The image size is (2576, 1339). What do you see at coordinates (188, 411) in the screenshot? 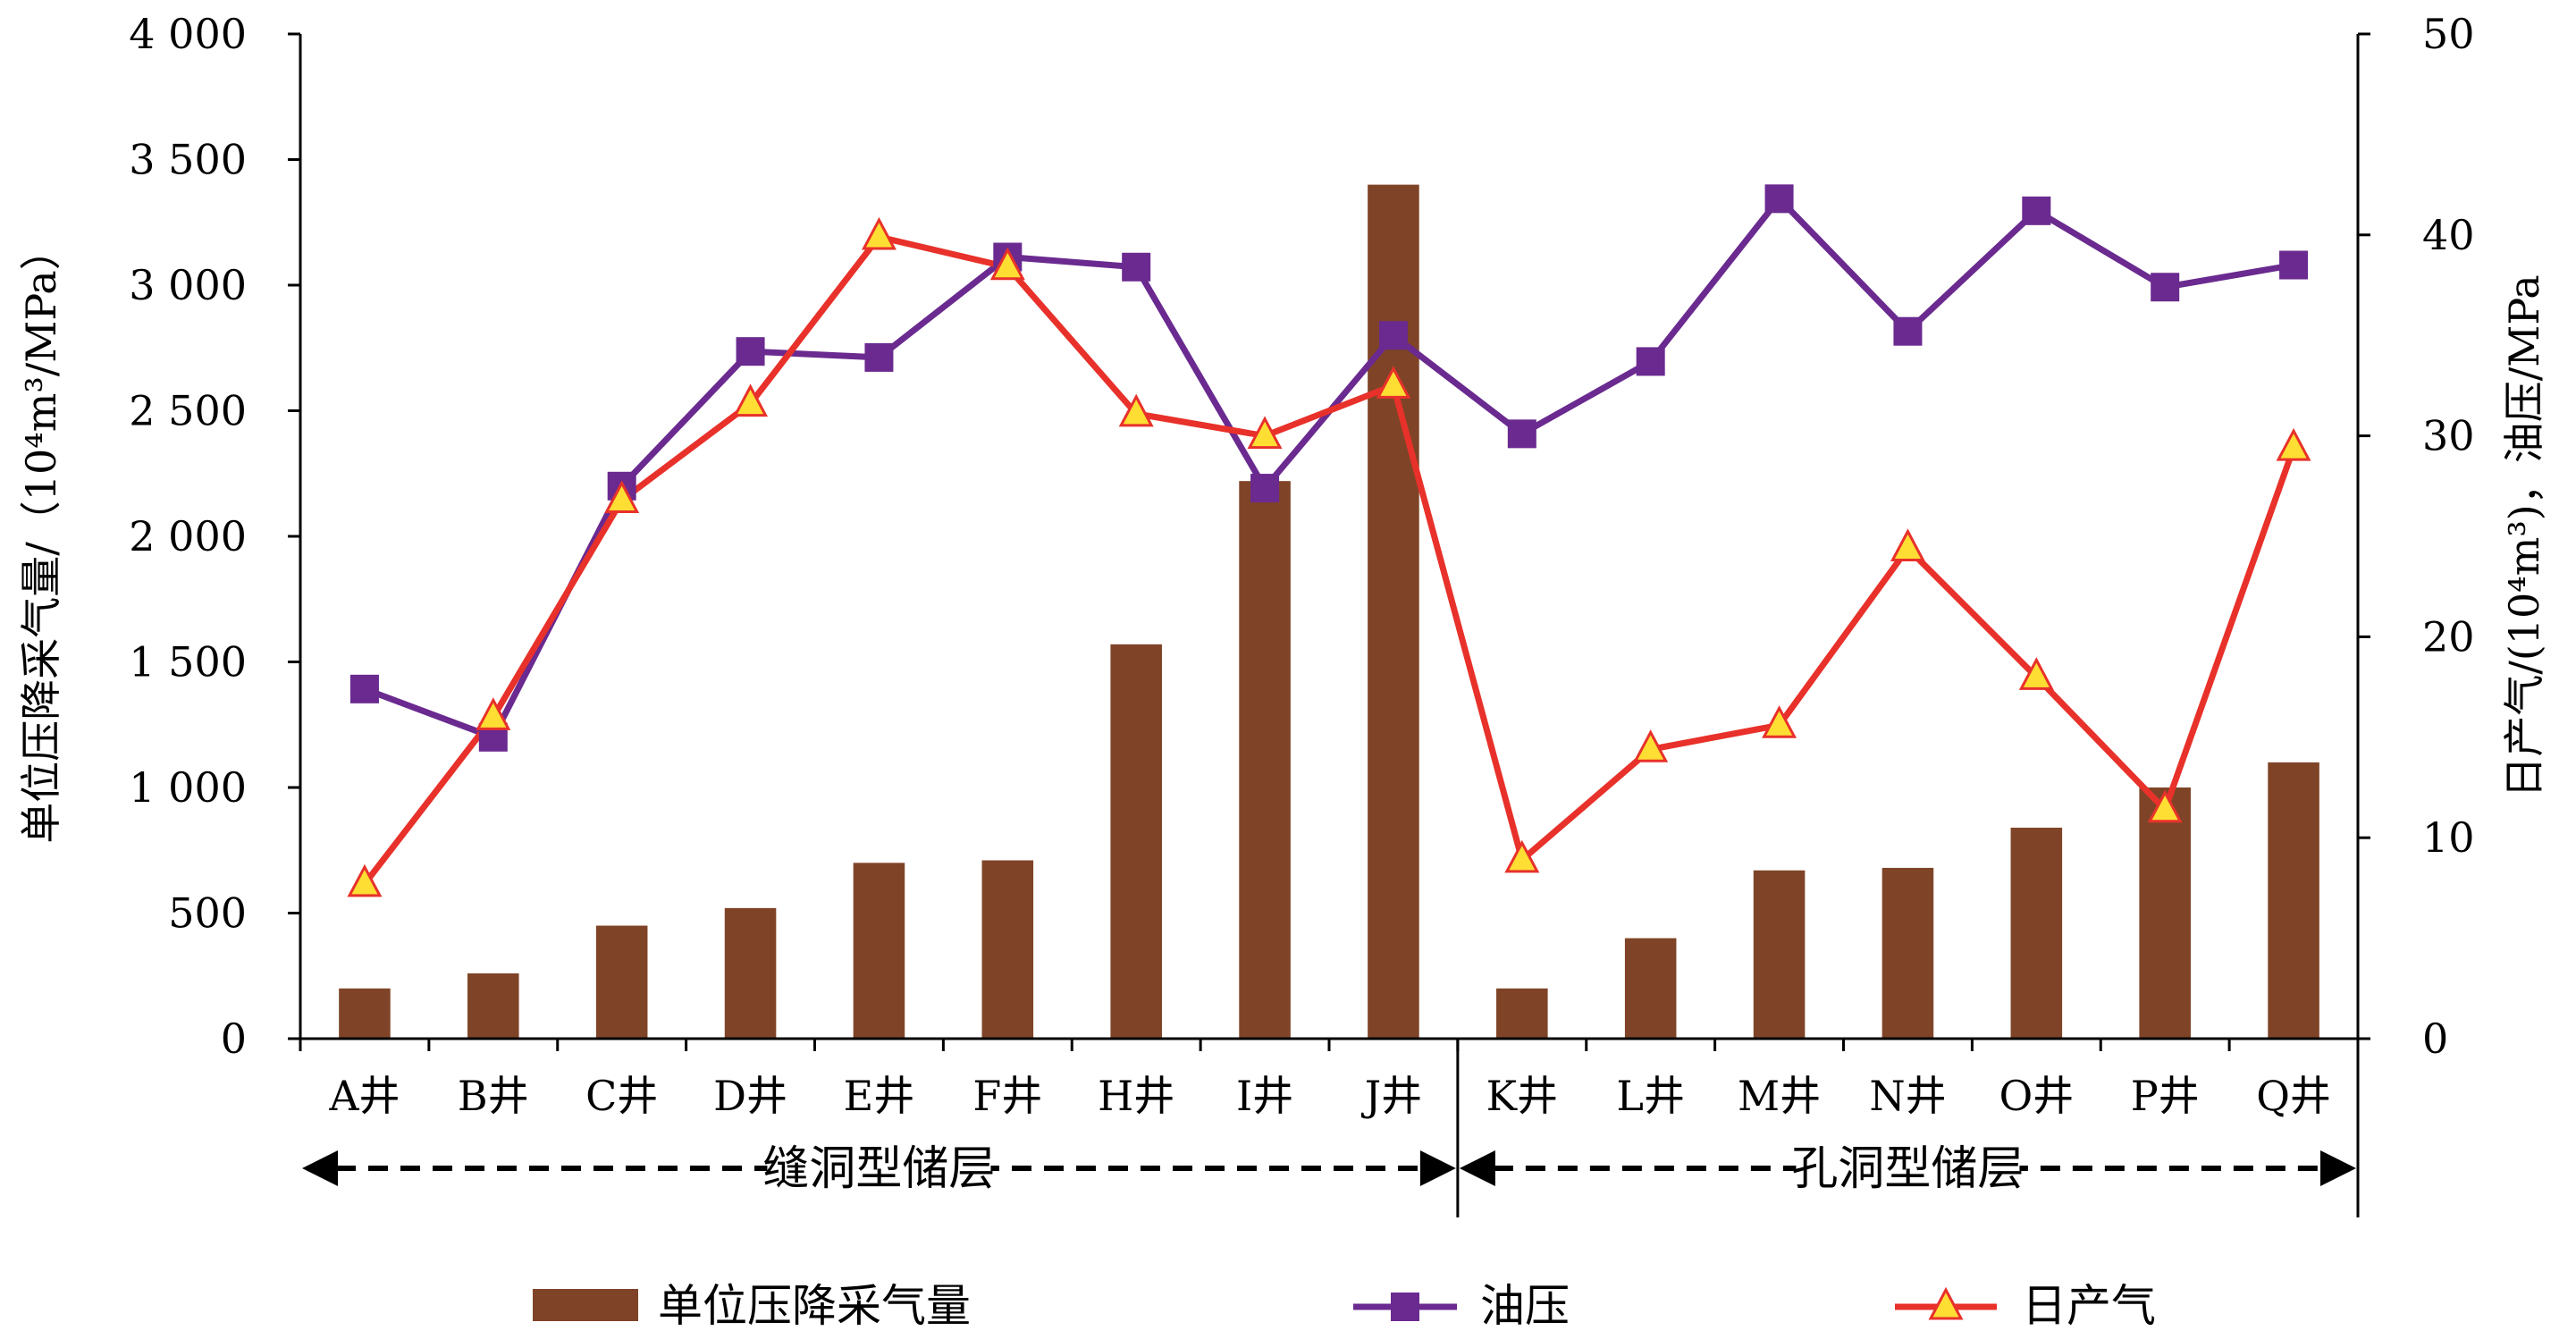
I see `left-tick-label: 2 500` at bounding box center [188, 411].